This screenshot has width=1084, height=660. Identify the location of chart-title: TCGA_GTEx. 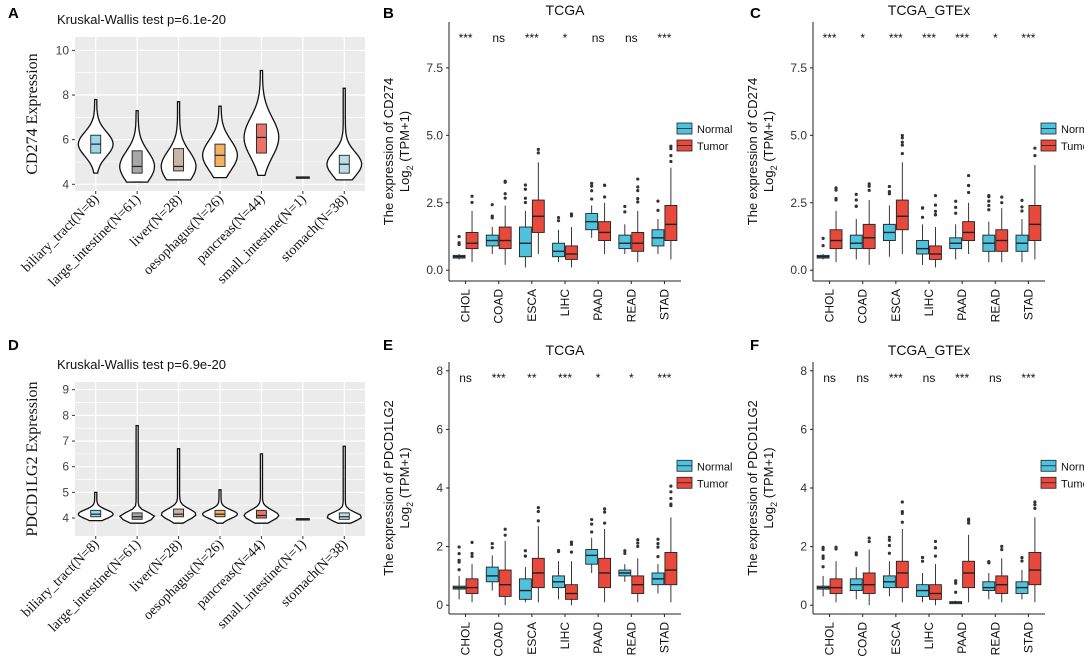
(929, 10).